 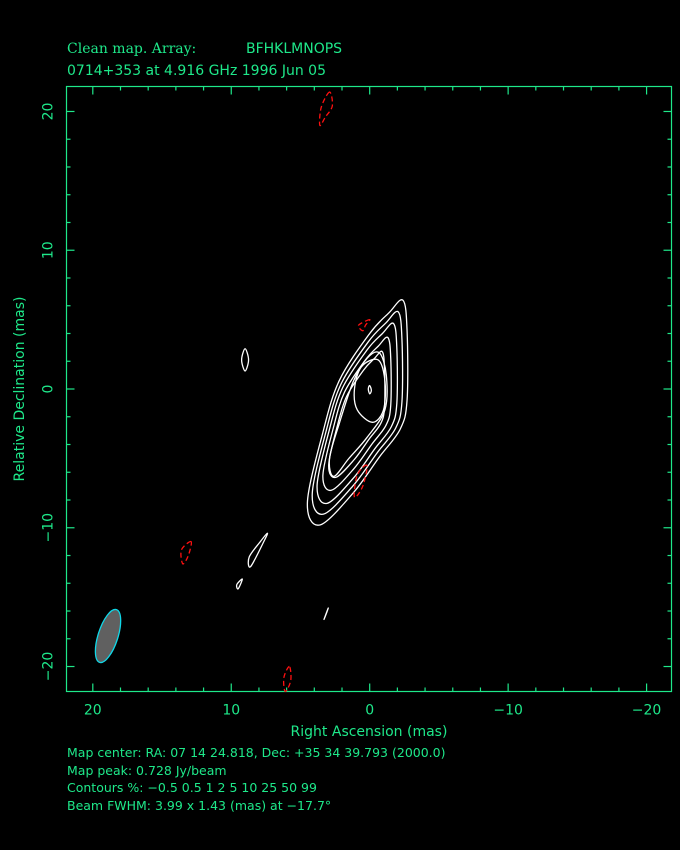 What do you see at coordinates (294, 49) in the screenshot?
I see `title-array: BFHKLMNOPS` at bounding box center [294, 49].